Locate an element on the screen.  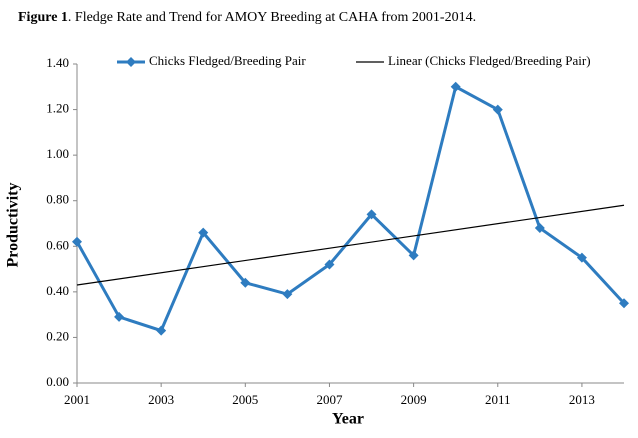
y-tick-label: 0.60 is located at coordinates (57, 244).